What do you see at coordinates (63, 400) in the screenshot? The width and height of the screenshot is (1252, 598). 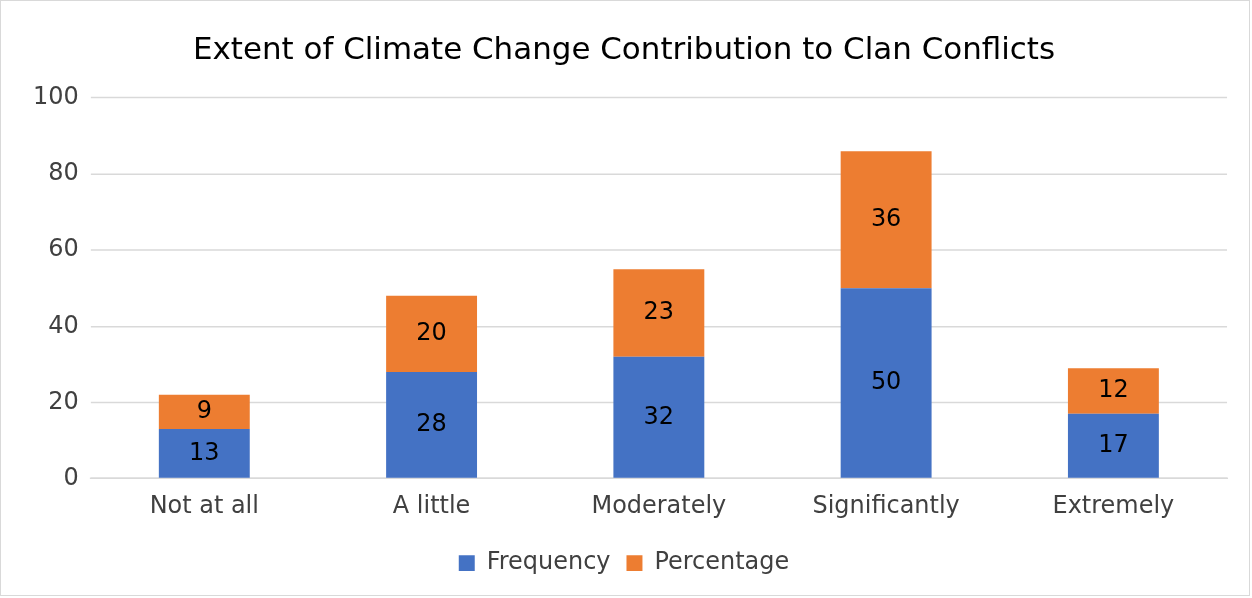 I see `y-tick-label: 20` at bounding box center [63, 400].